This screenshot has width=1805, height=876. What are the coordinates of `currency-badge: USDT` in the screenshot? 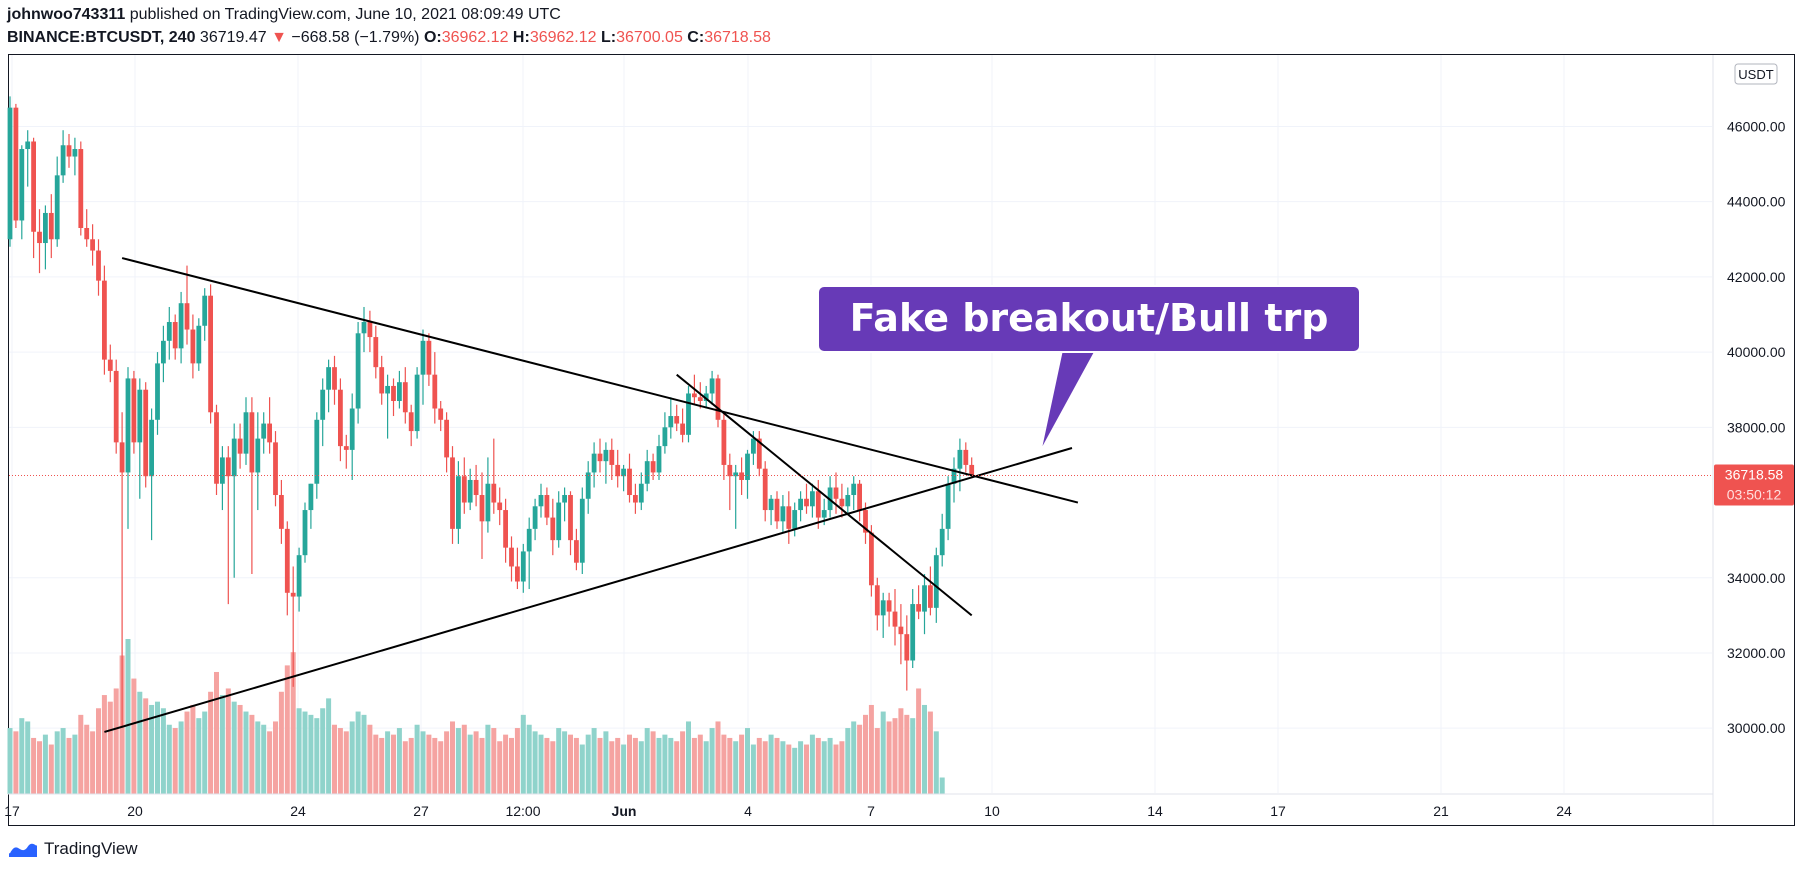 It's located at (1756, 74).